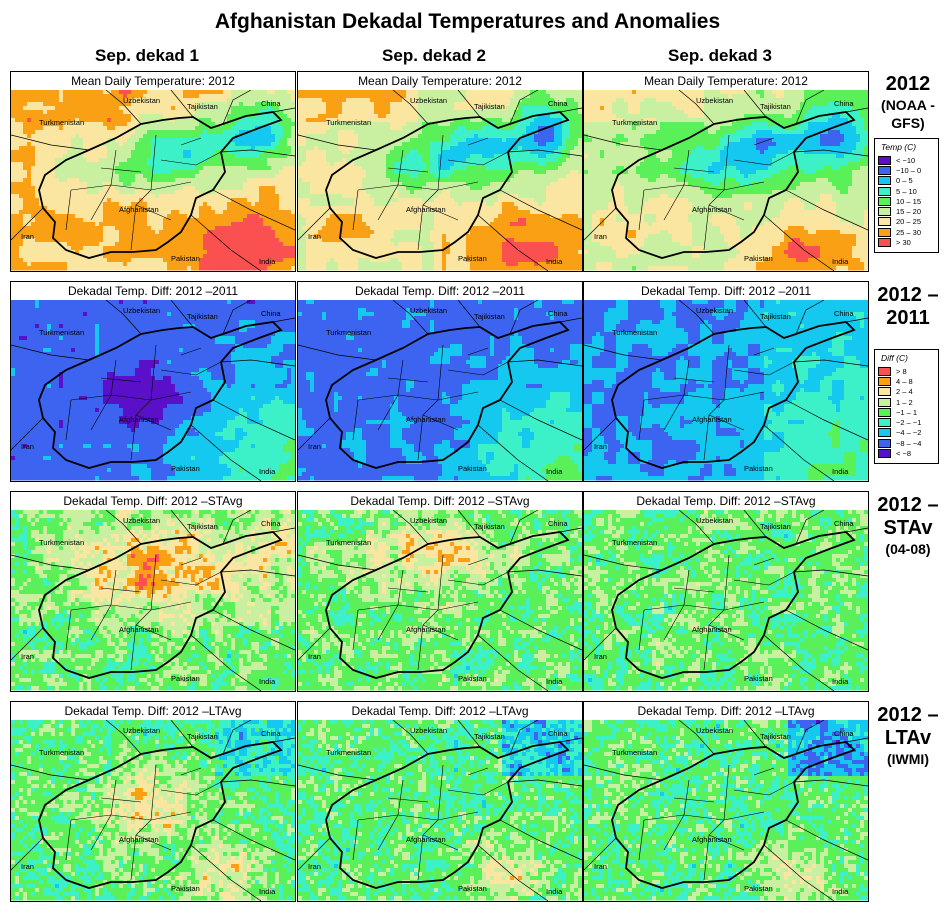 The height and width of the screenshot is (917, 950). I want to click on map-panel-title: Dekadal Temp. Diff: 2012 –STAvg, so click(726, 501).